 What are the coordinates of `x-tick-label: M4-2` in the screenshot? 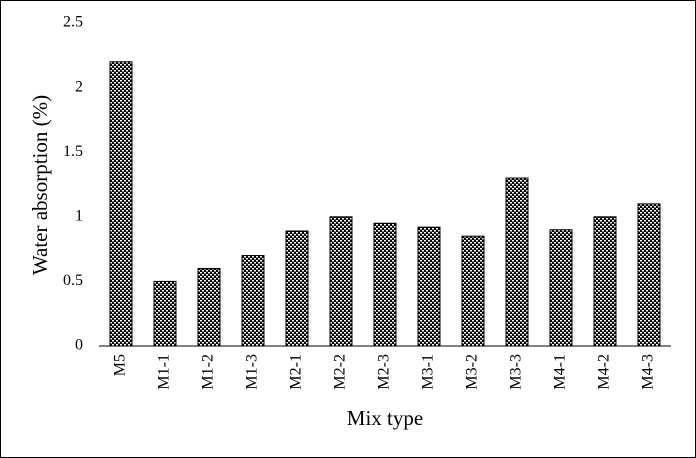 It's located at (604, 372).